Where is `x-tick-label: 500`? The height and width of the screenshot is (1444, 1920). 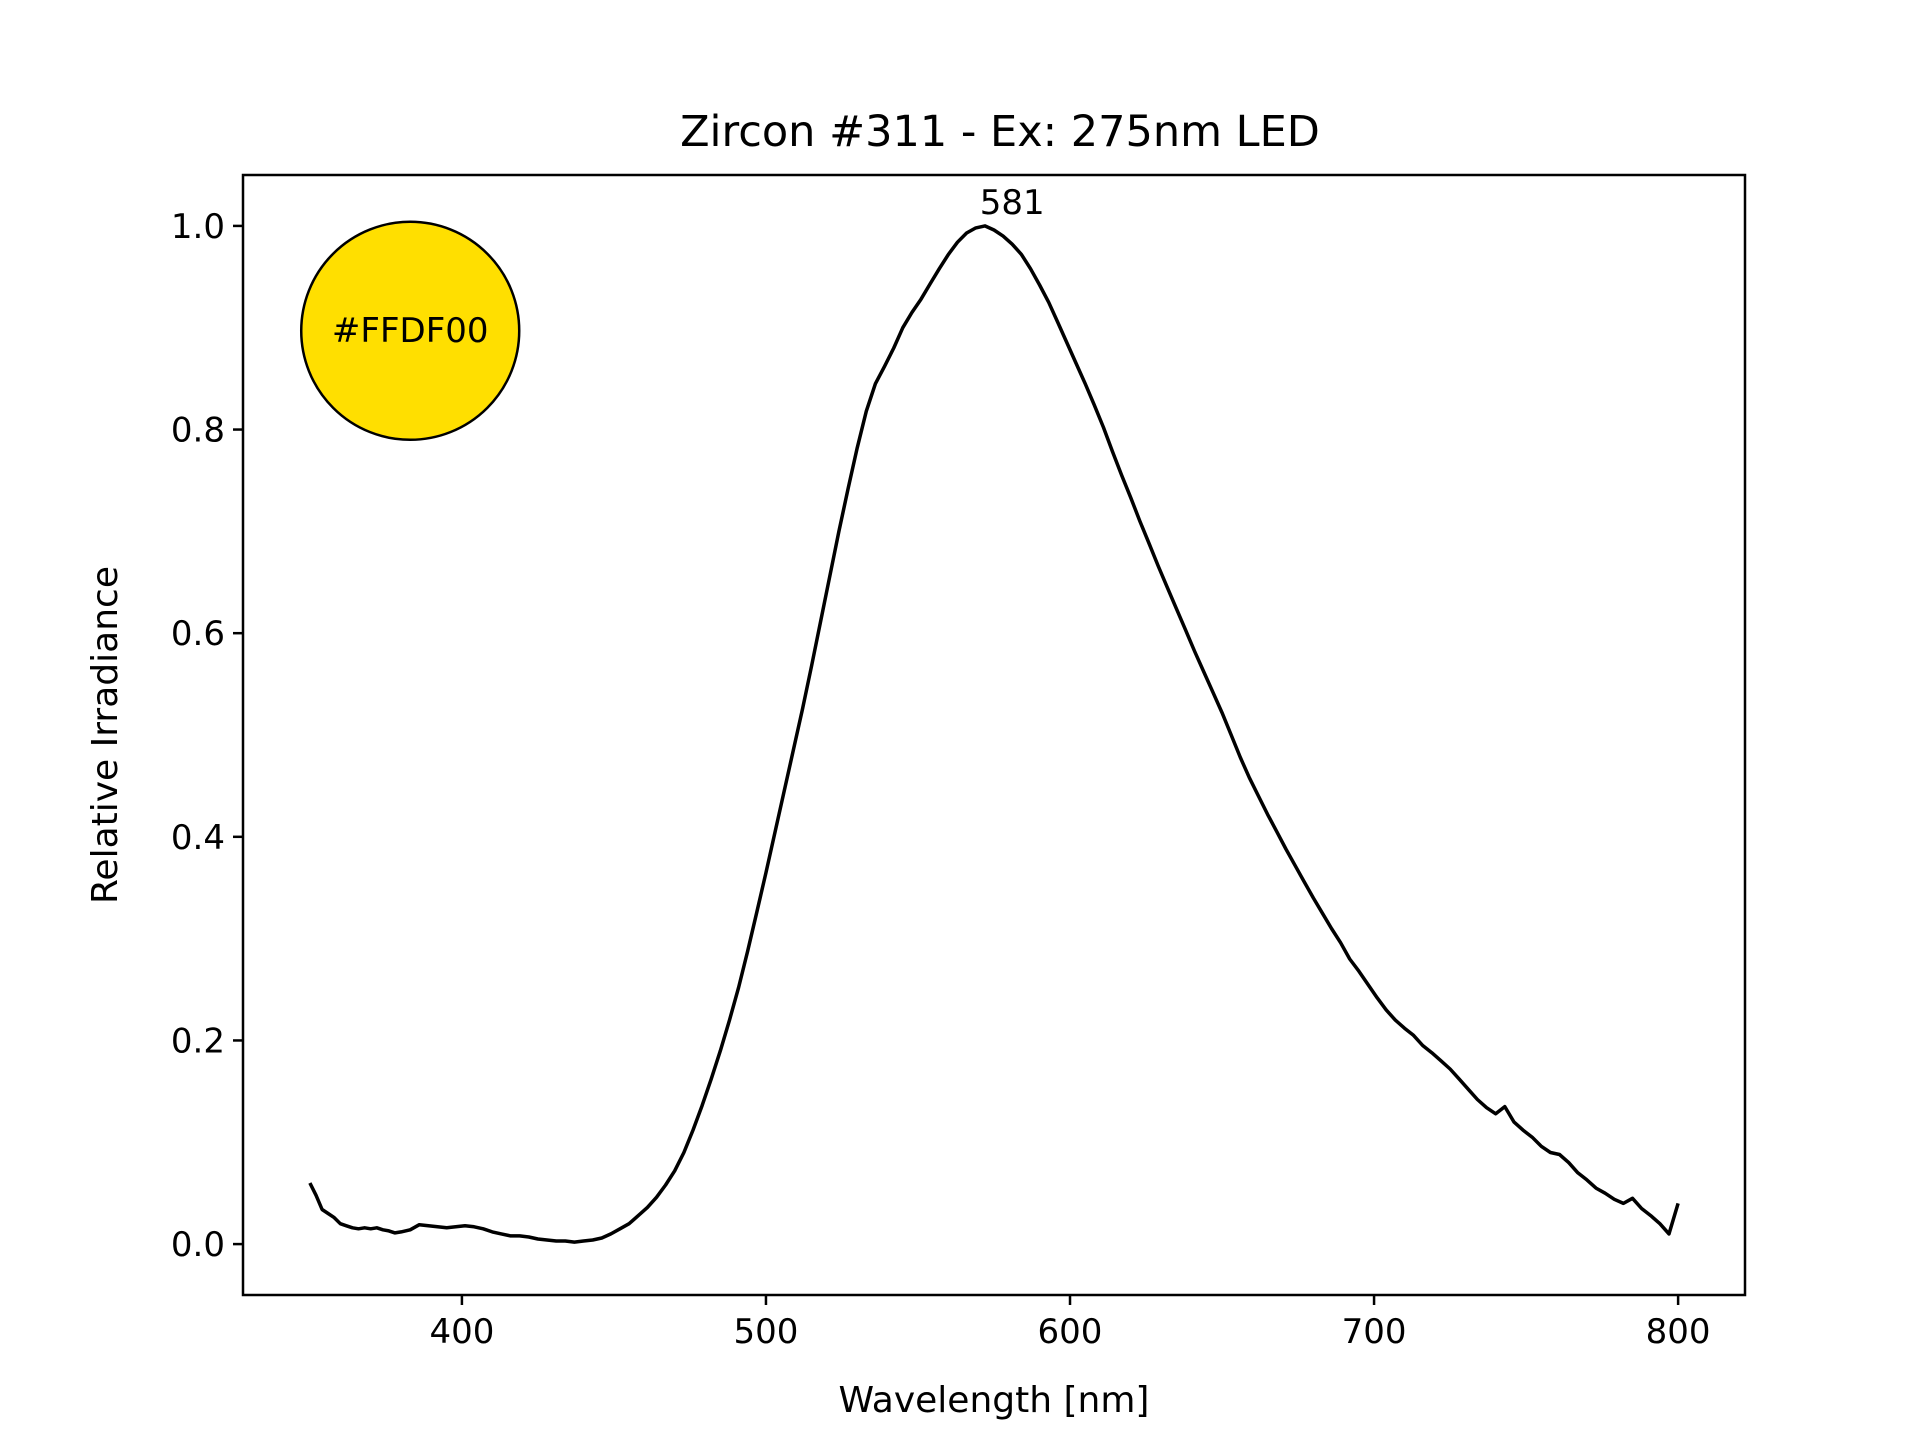
x-tick-label: 500 is located at coordinates (766, 1332).